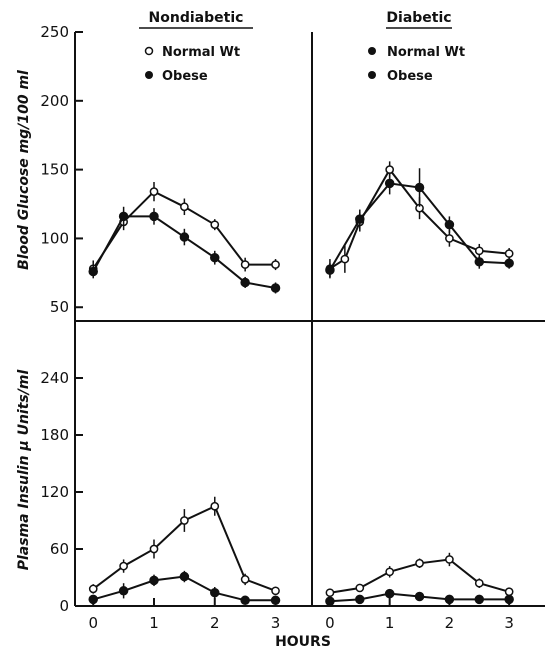 The height and width of the screenshot is (650, 547). Describe the element at coordinates (24, 170) in the screenshot. I see `y-axis-label-glucose: Blood Glucose mg/100 ml` at that location.